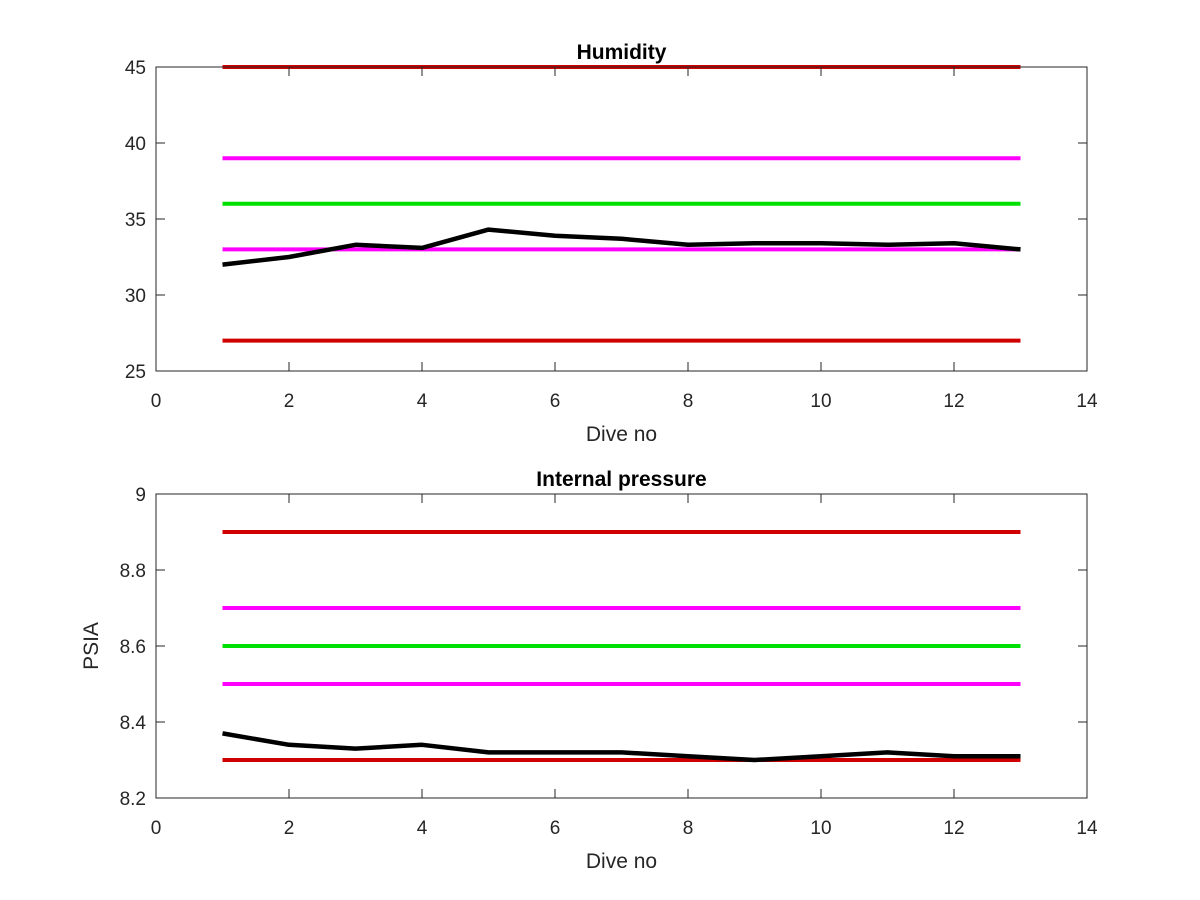 This screenshot has height=900, width=1200. Describe the element at coordinates (135, 68) in the screenshot. I see `humidity-y-tick-label: 45` at that location.